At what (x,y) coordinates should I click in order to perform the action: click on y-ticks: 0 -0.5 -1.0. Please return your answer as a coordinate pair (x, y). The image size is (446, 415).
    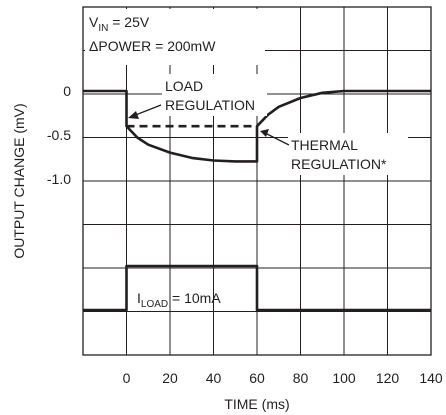
    Looking at the image, I should click on (59, 135).